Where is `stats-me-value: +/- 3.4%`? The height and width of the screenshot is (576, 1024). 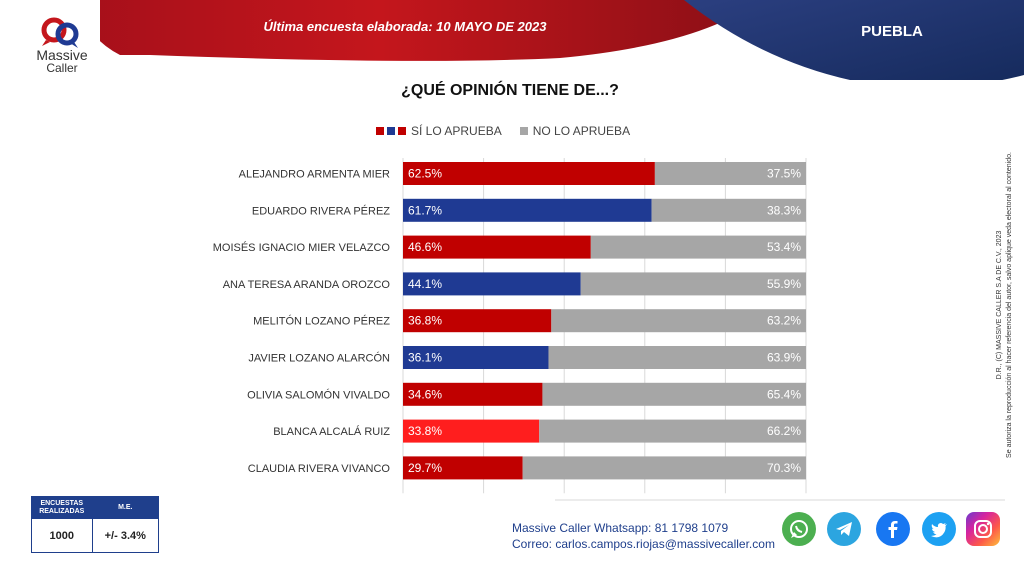
stats-me-value: +/- 3.4% is located at coordinates (125, 535).